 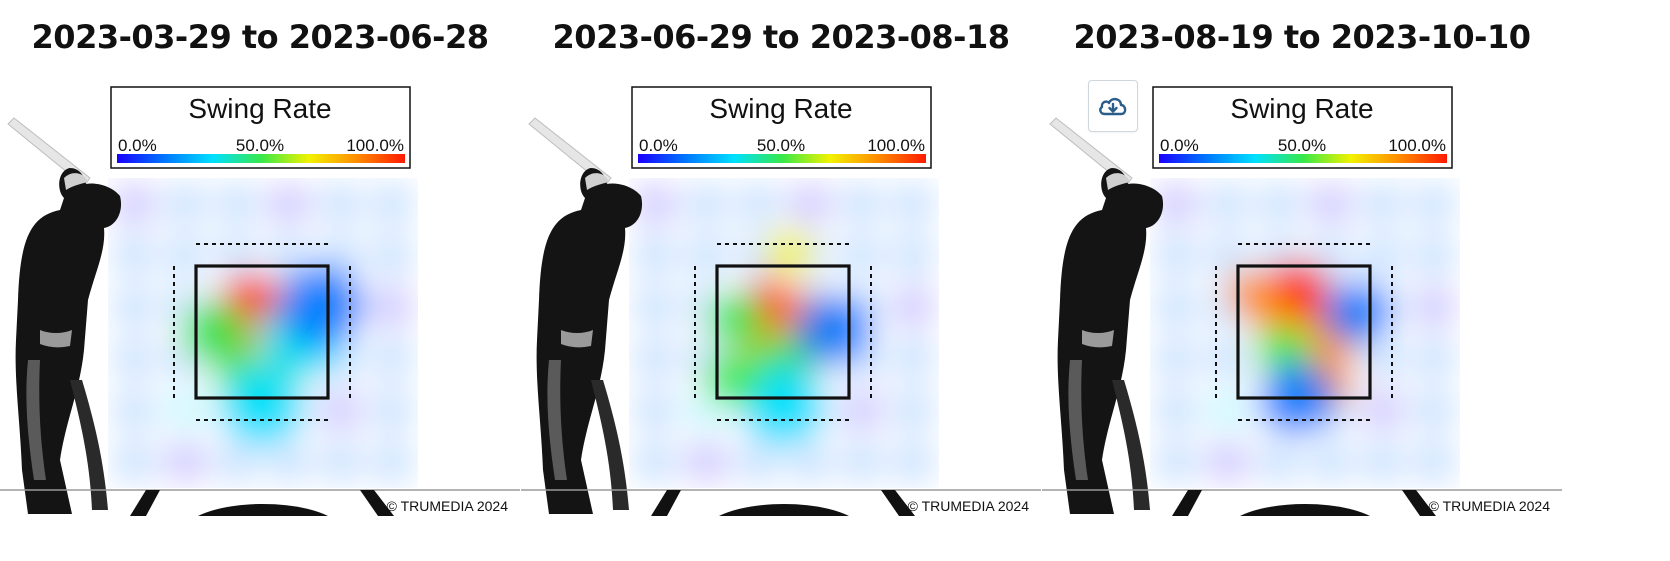 I want to click on panel-title: 2023-08-19 to 2023-10-10, so click(x=1302, y=37).